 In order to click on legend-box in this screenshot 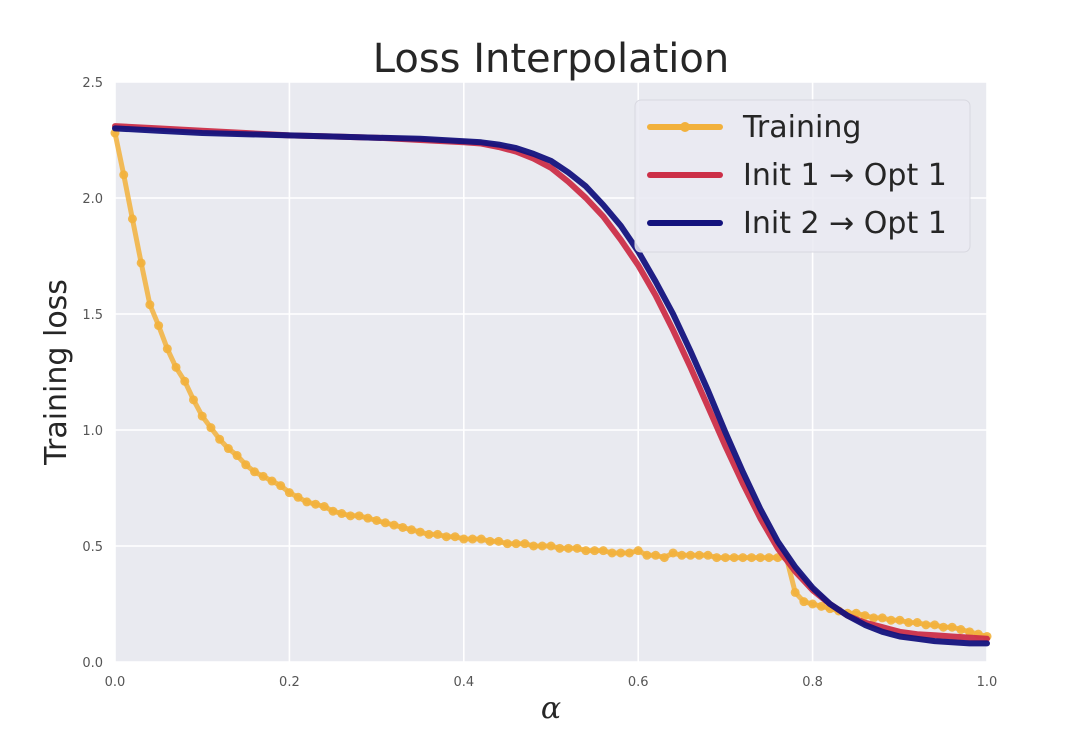, I will do `click(802, 176)`.